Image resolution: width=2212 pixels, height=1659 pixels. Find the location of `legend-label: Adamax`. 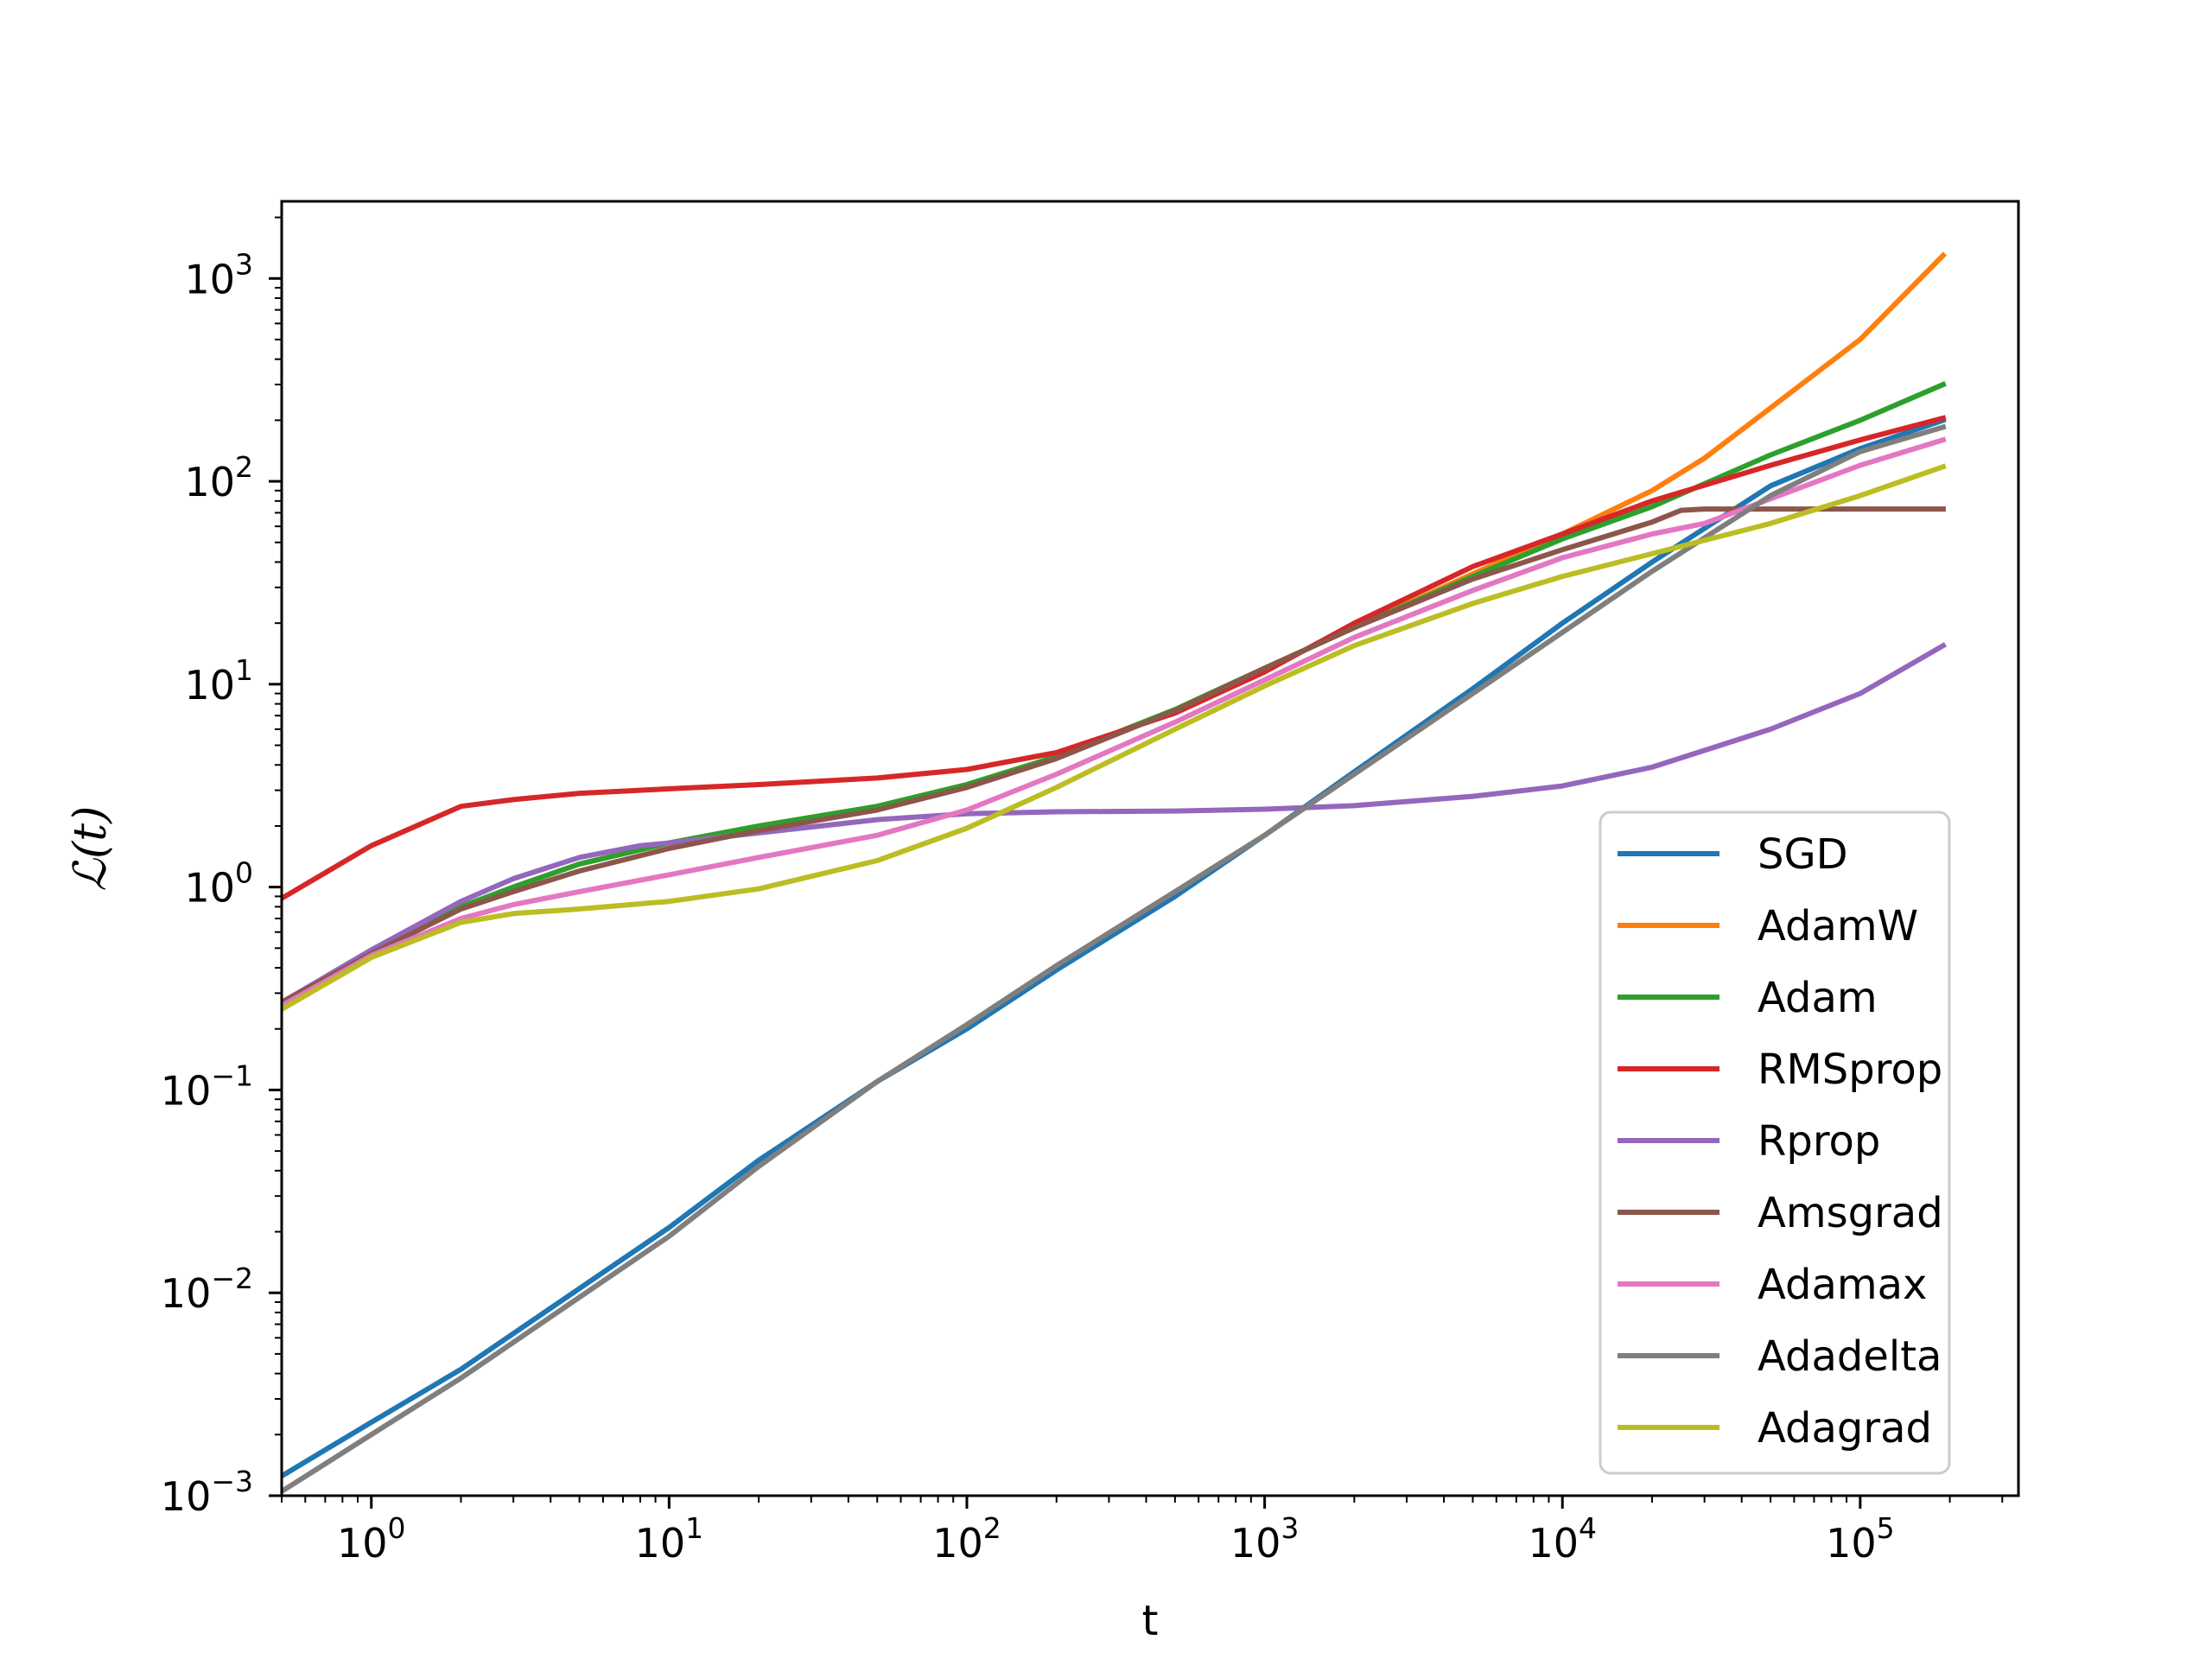

legend-label: Adamax is located at coordinates (1842, 1285).